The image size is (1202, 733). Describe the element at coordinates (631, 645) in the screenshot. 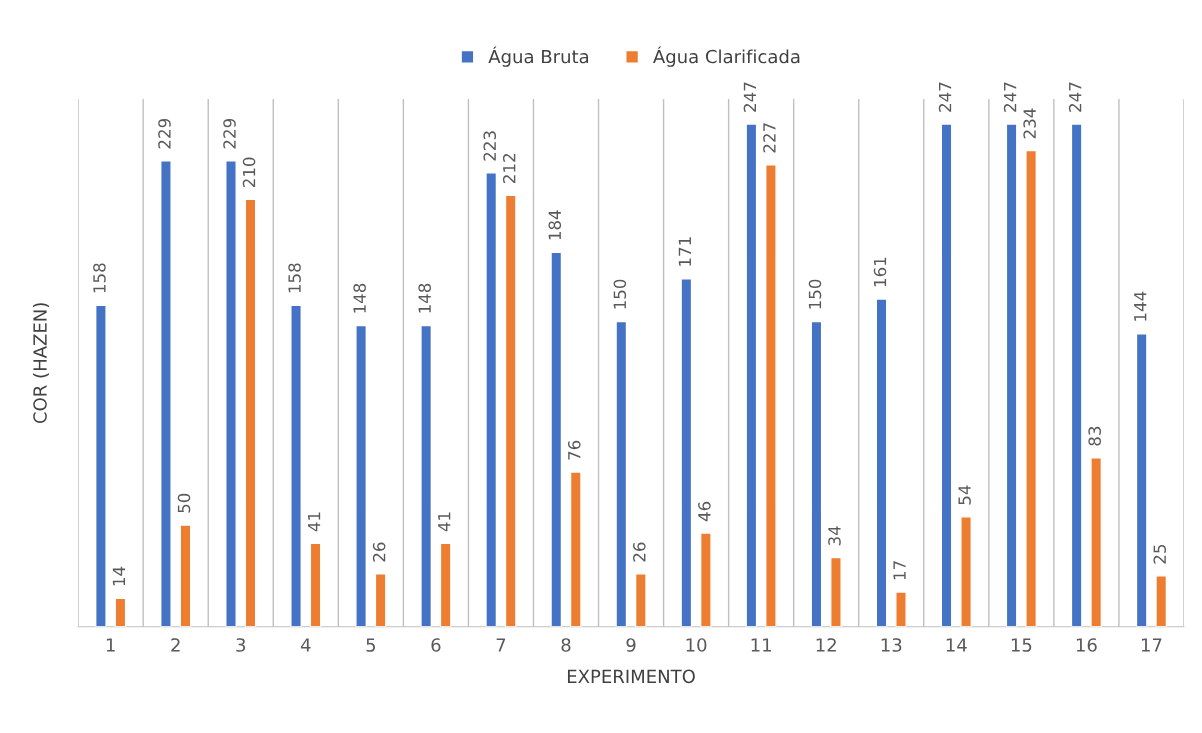

I see `x-tick-label: 9` at that location.